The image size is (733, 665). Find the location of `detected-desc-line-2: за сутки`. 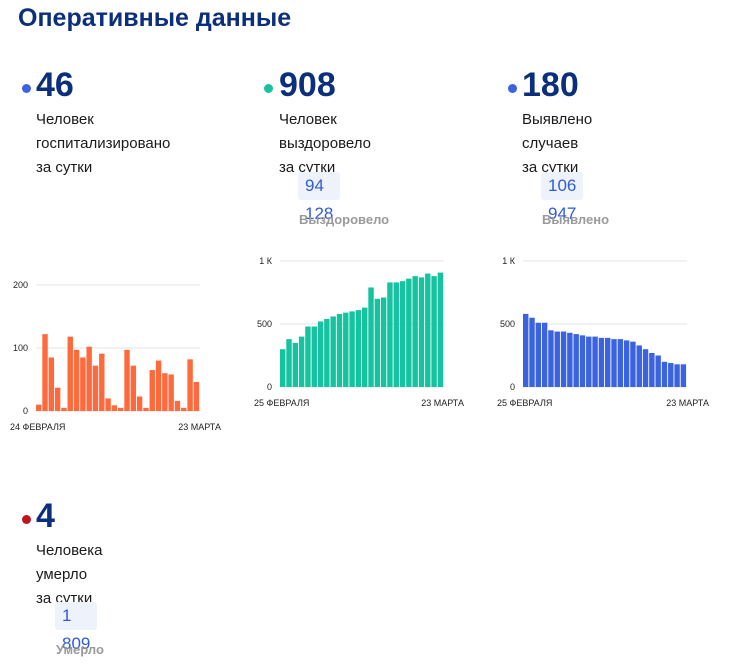

detected-desc-line-2: за сутки is located at coordinates (550, 167).